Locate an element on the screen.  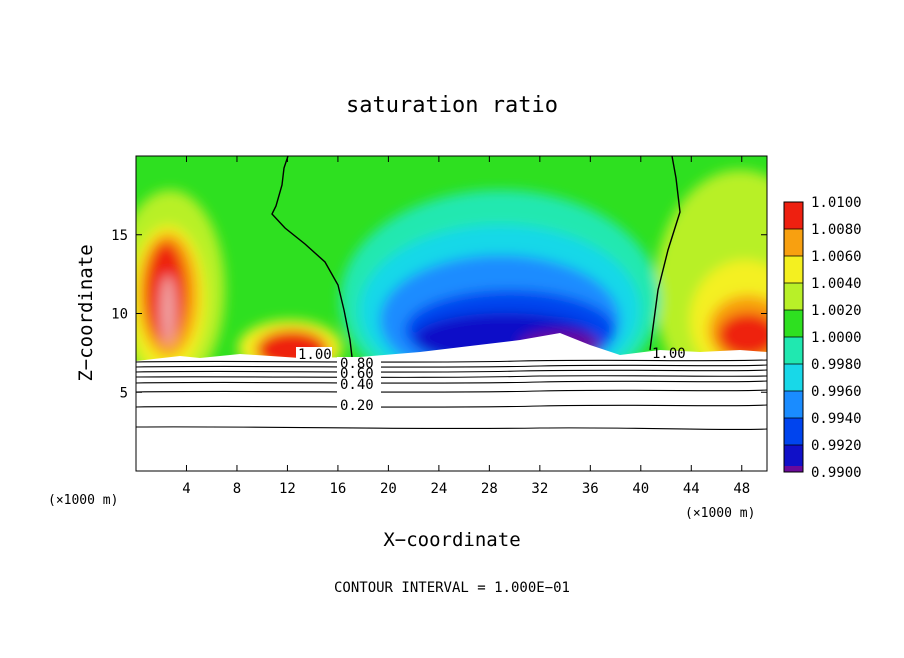
colorbar-tick-label: 1.0060 is located at coordinates (836, 257).